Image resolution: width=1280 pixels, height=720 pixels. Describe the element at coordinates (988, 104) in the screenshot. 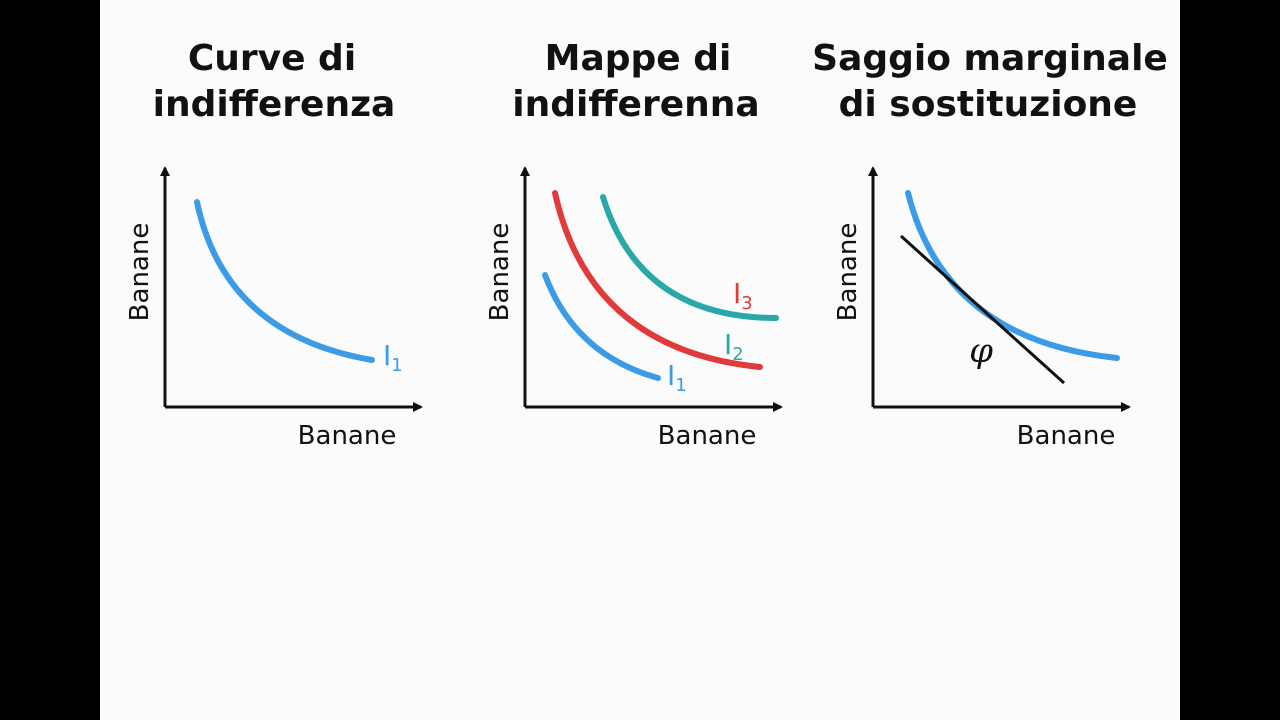

I see `panel-title: di sostituzione` at that location.